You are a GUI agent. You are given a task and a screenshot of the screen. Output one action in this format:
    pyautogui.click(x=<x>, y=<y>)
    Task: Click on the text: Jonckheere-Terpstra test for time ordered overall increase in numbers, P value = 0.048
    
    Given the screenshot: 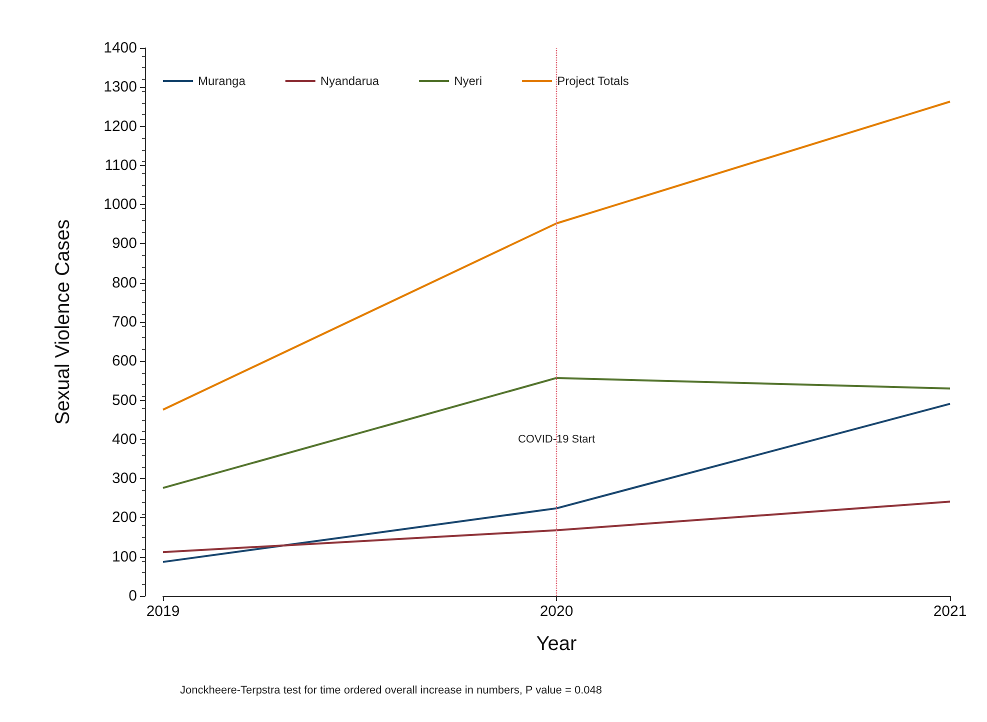 What is the action you would take?
    pyautogui.click(x=391, y=690)
    